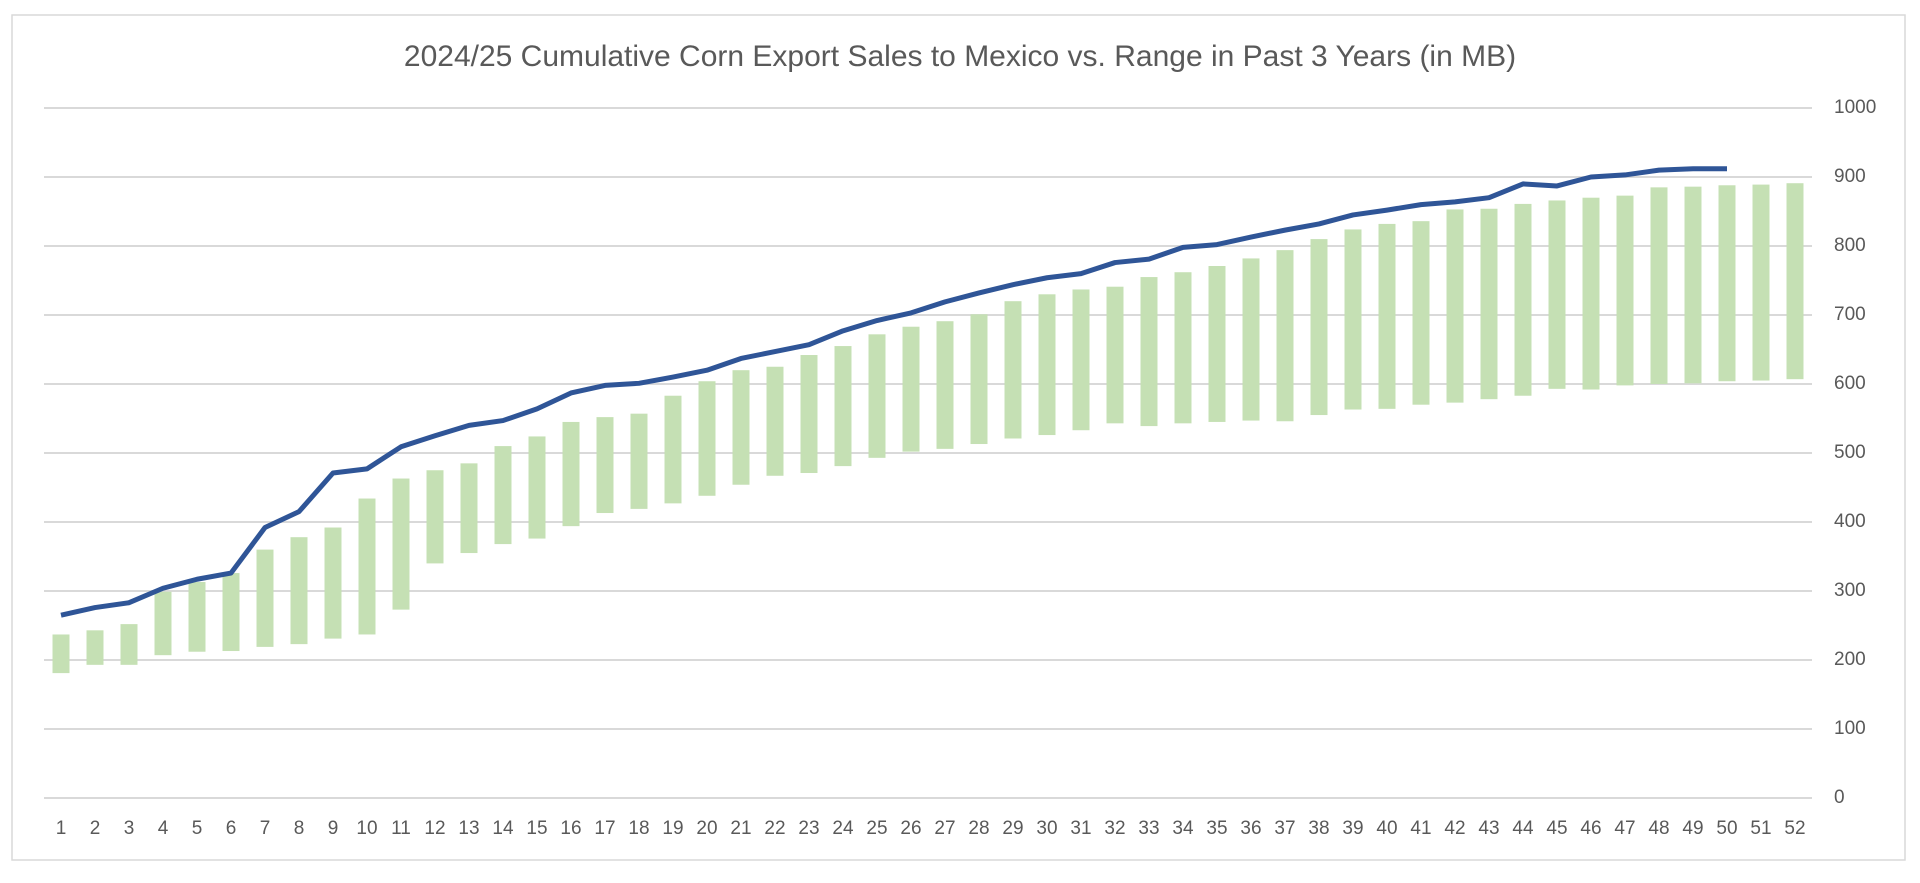 Image resolution: width=1920 pixels, height=883 pixels. I want to click on x-tick-label: 50, so click(1726, 828).